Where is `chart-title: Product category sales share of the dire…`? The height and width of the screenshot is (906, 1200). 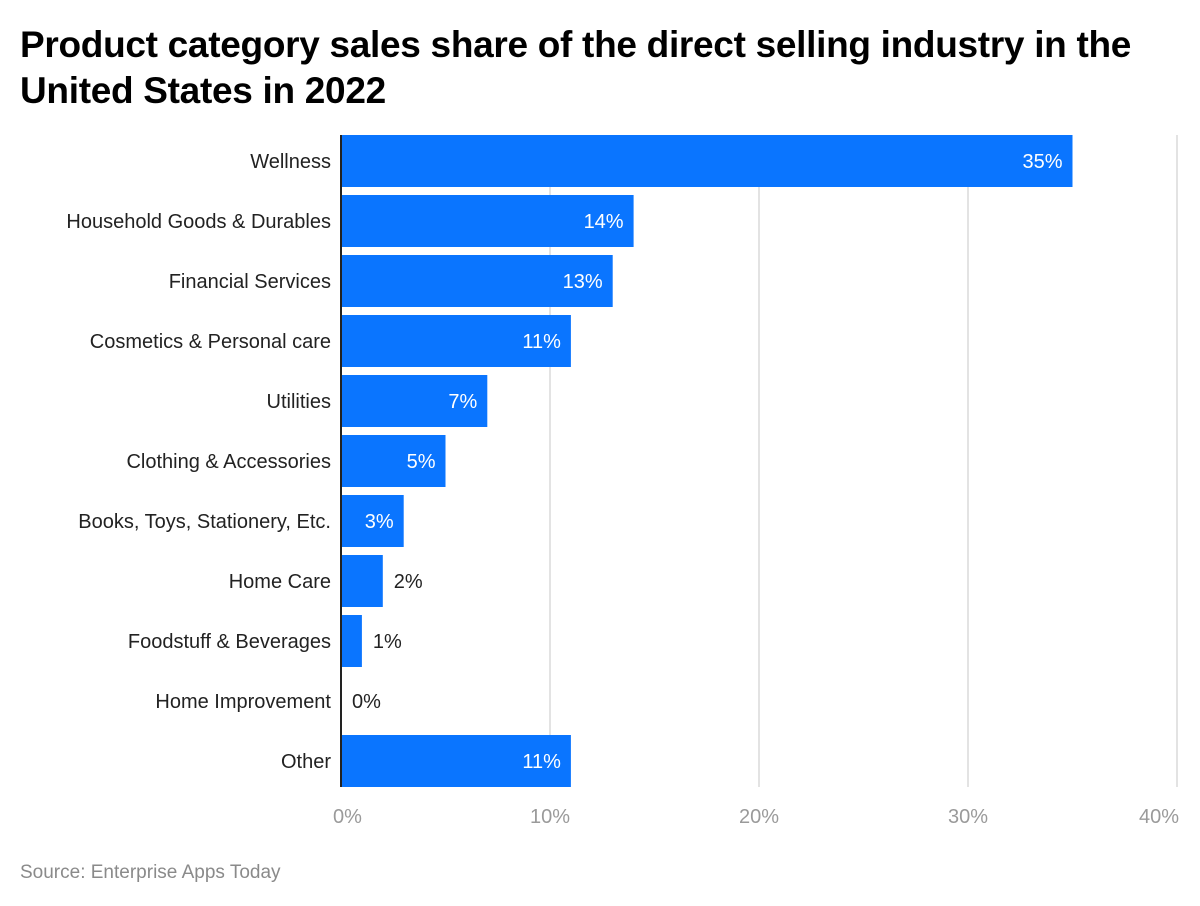 chart-title: Product category sales share of the dire… is located at coordinates (576, 67).